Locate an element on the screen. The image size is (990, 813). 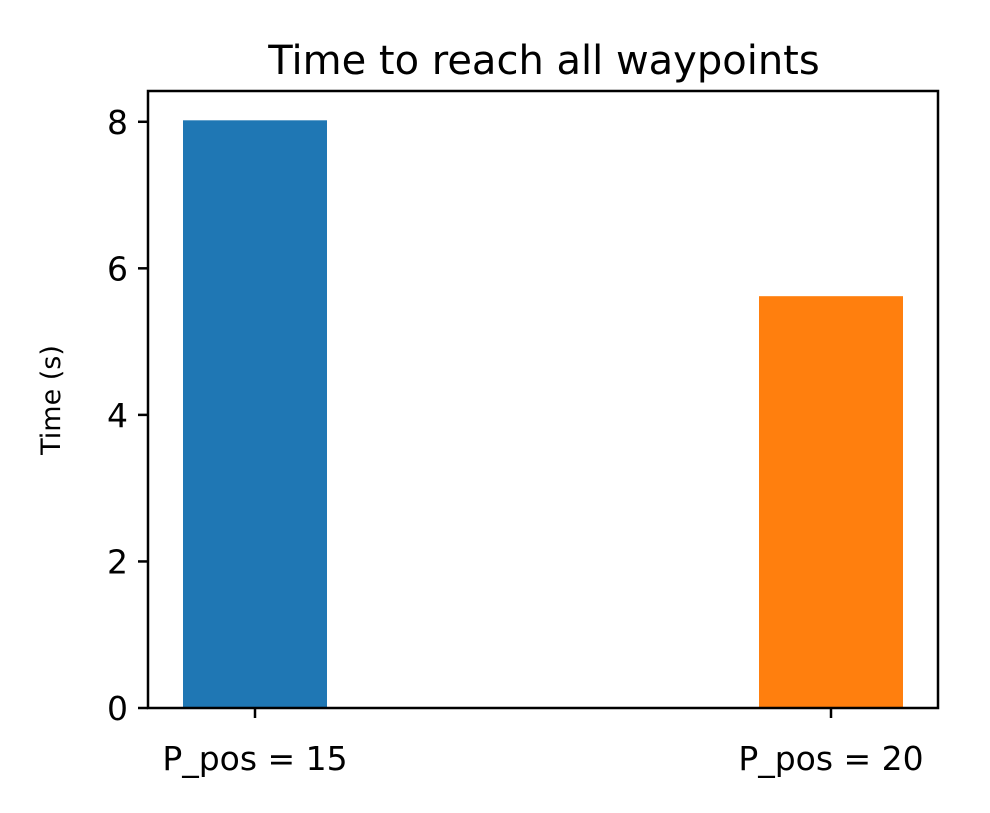
y-tick-label: 2 is located at coordinates (117, 561).